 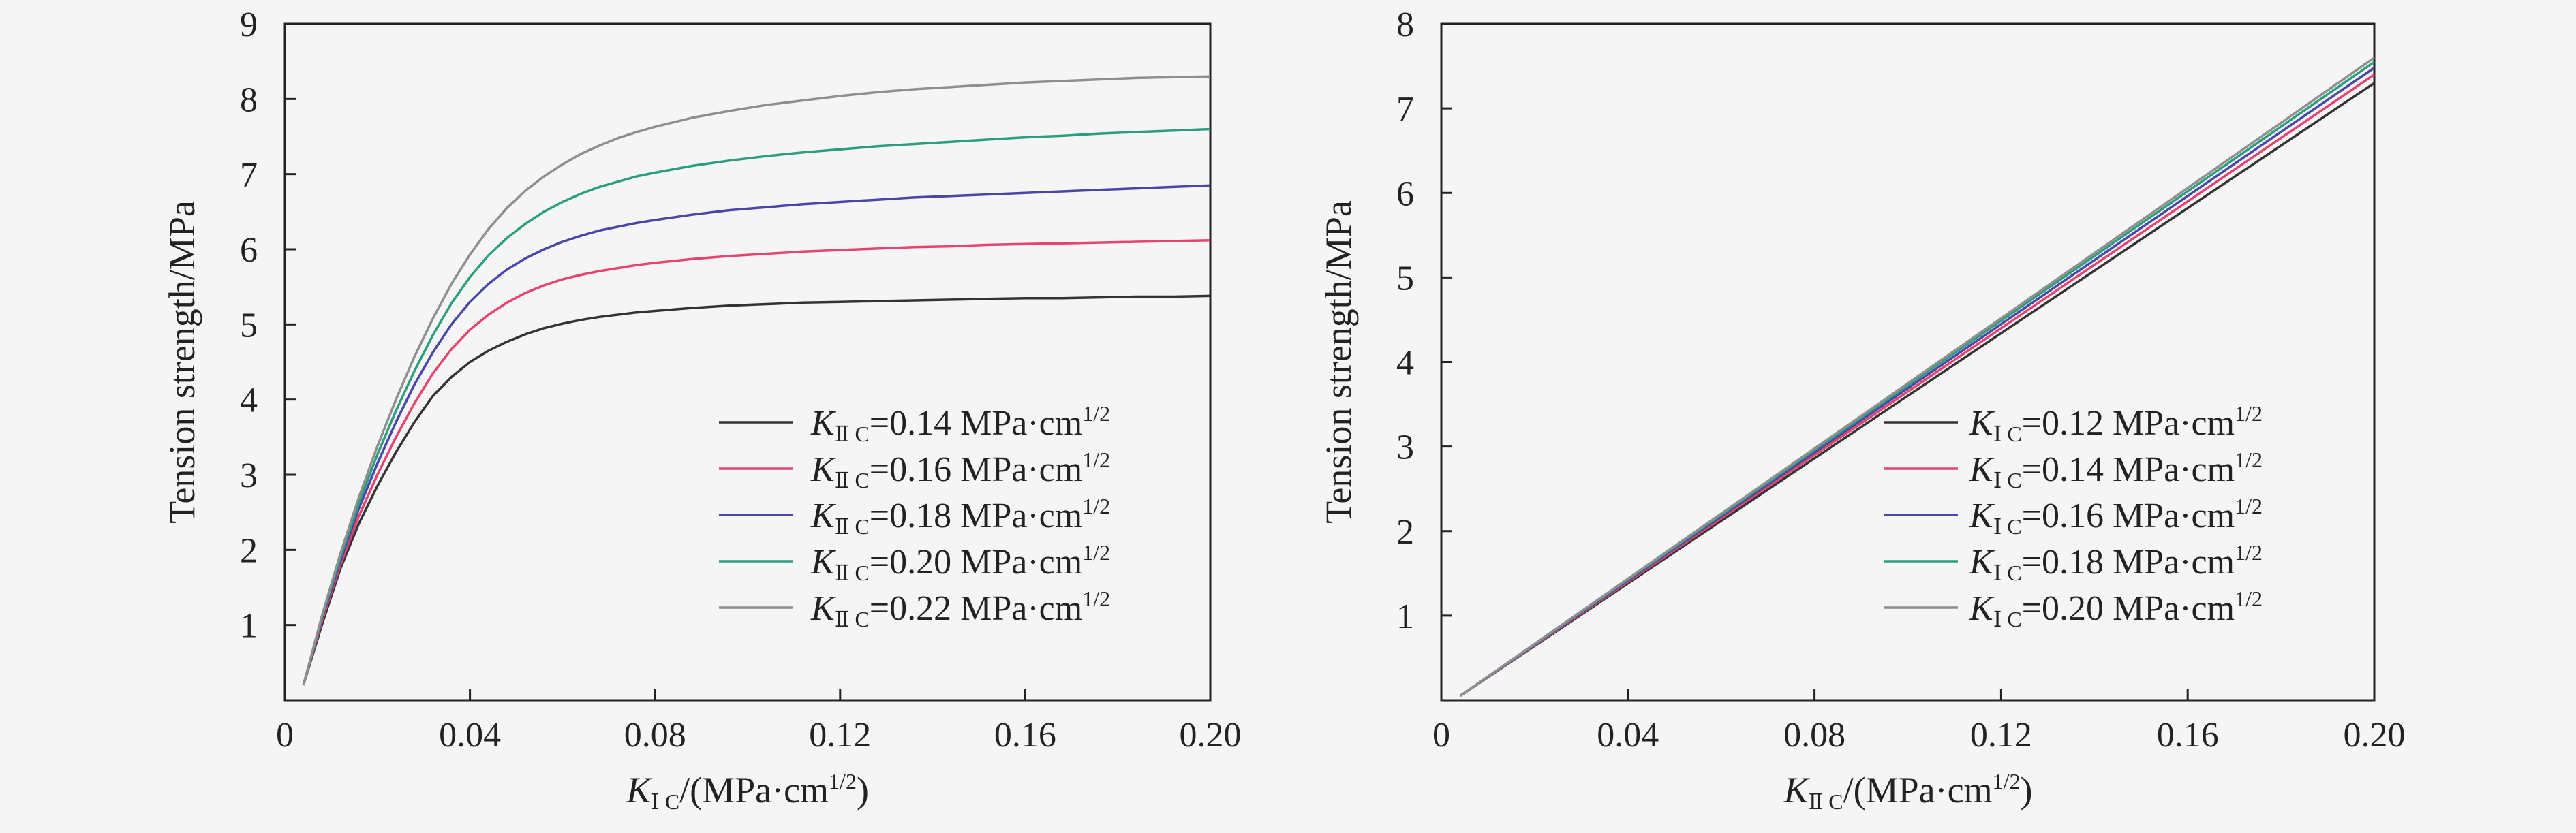 I want to click on legend-label-2: KⅠ C=0.14 MPa·cm1/2, so click(x=2116, y=469).